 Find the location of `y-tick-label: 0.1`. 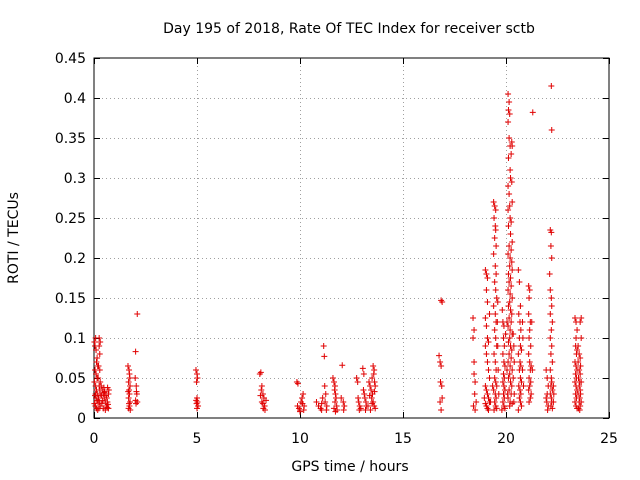

y-tick-label: 0.1 is located at coordinates (75, 339).